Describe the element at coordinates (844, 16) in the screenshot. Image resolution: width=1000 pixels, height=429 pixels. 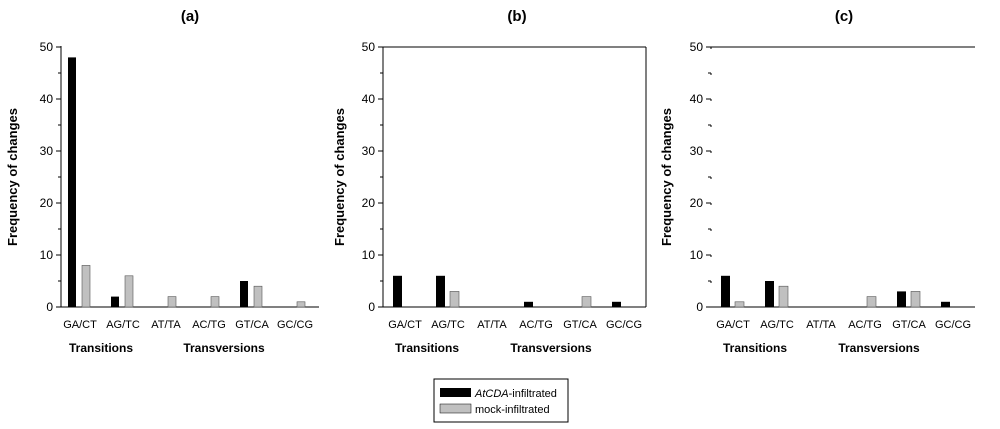
I see `panel-title: (c)` at that location.